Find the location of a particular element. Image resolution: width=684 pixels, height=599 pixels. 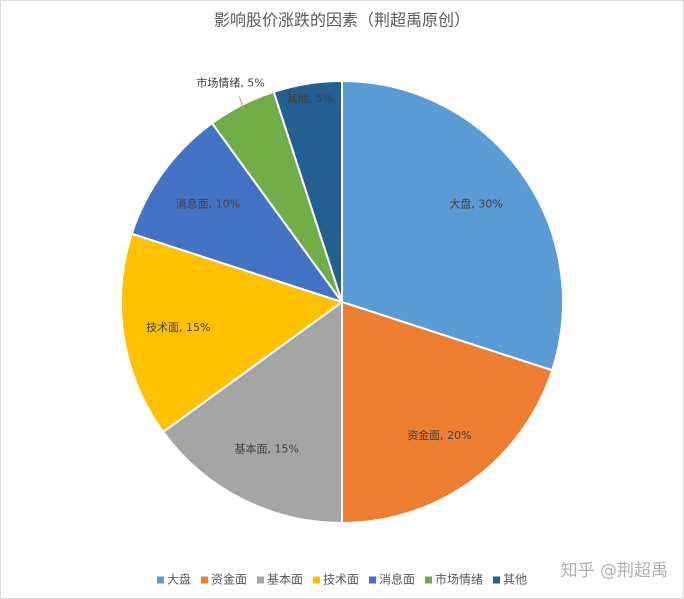

legend-item: 资金面 is located at coordinates (223, 579).